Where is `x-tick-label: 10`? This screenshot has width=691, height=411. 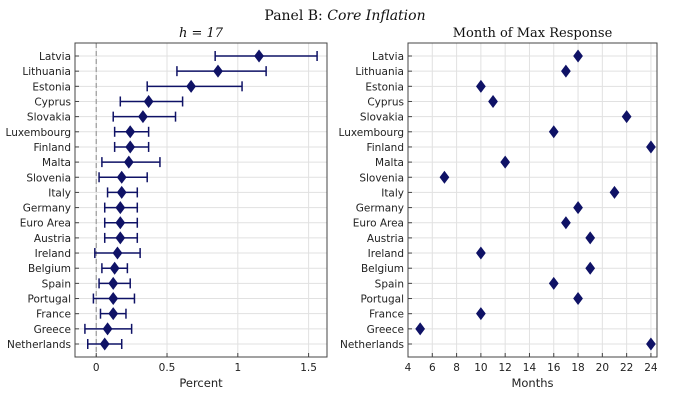
x-tick-label: 10 is located at coordinates (480, 368).